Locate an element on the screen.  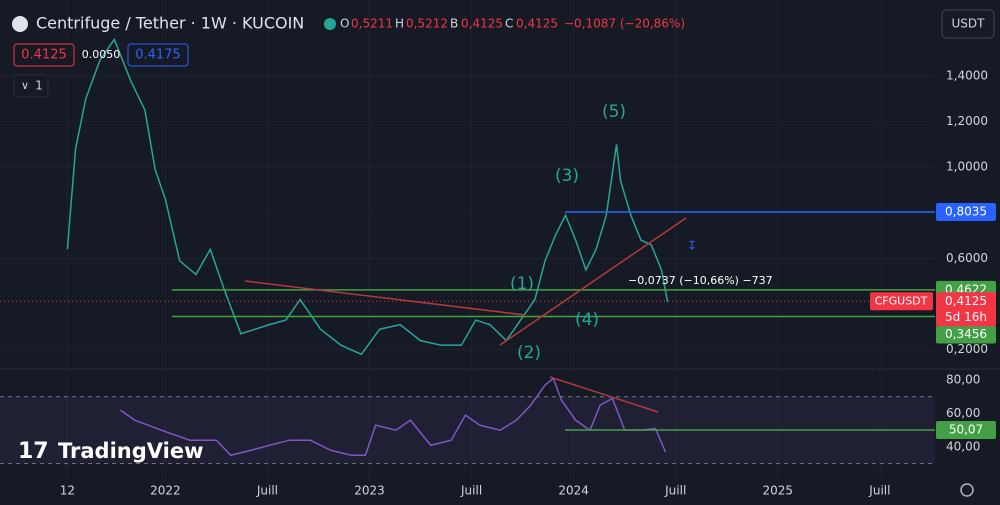
buy-price: 0.4175 is located at coordinates (158, 55).